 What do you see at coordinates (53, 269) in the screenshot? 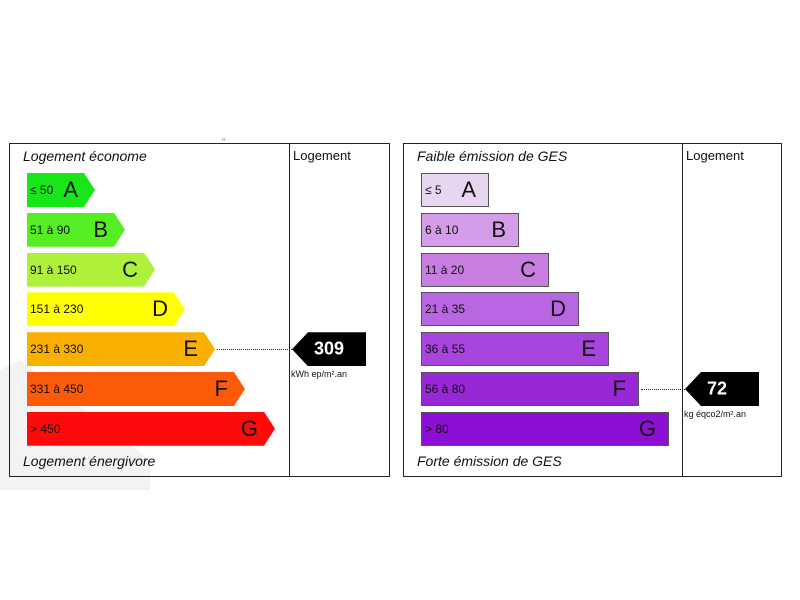
I see `energy-bar-c-range: 91 à 150` at bounding box center [53, 269].